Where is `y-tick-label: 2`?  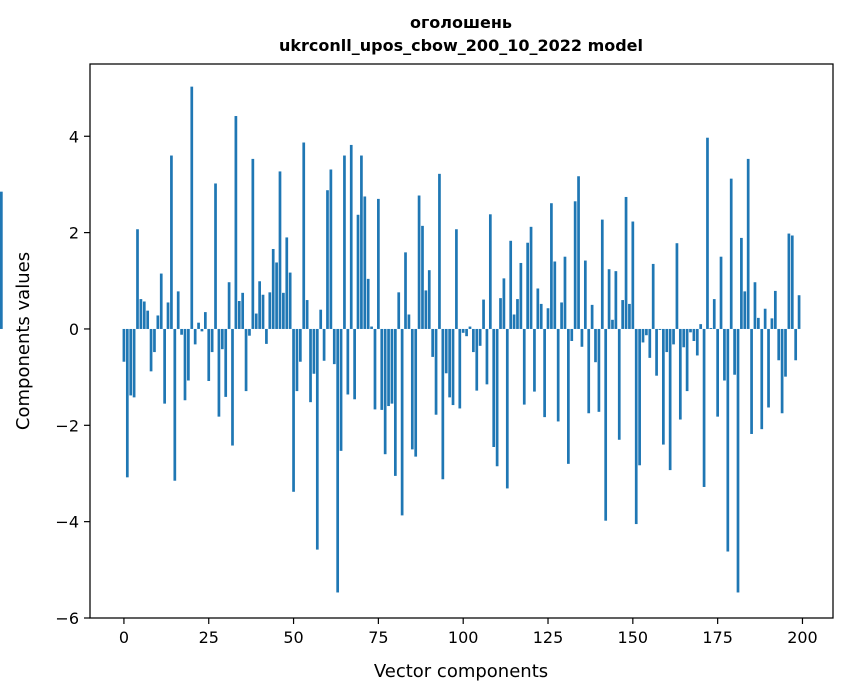 y-tick-label: 2 is located at coordinates (74, 233).